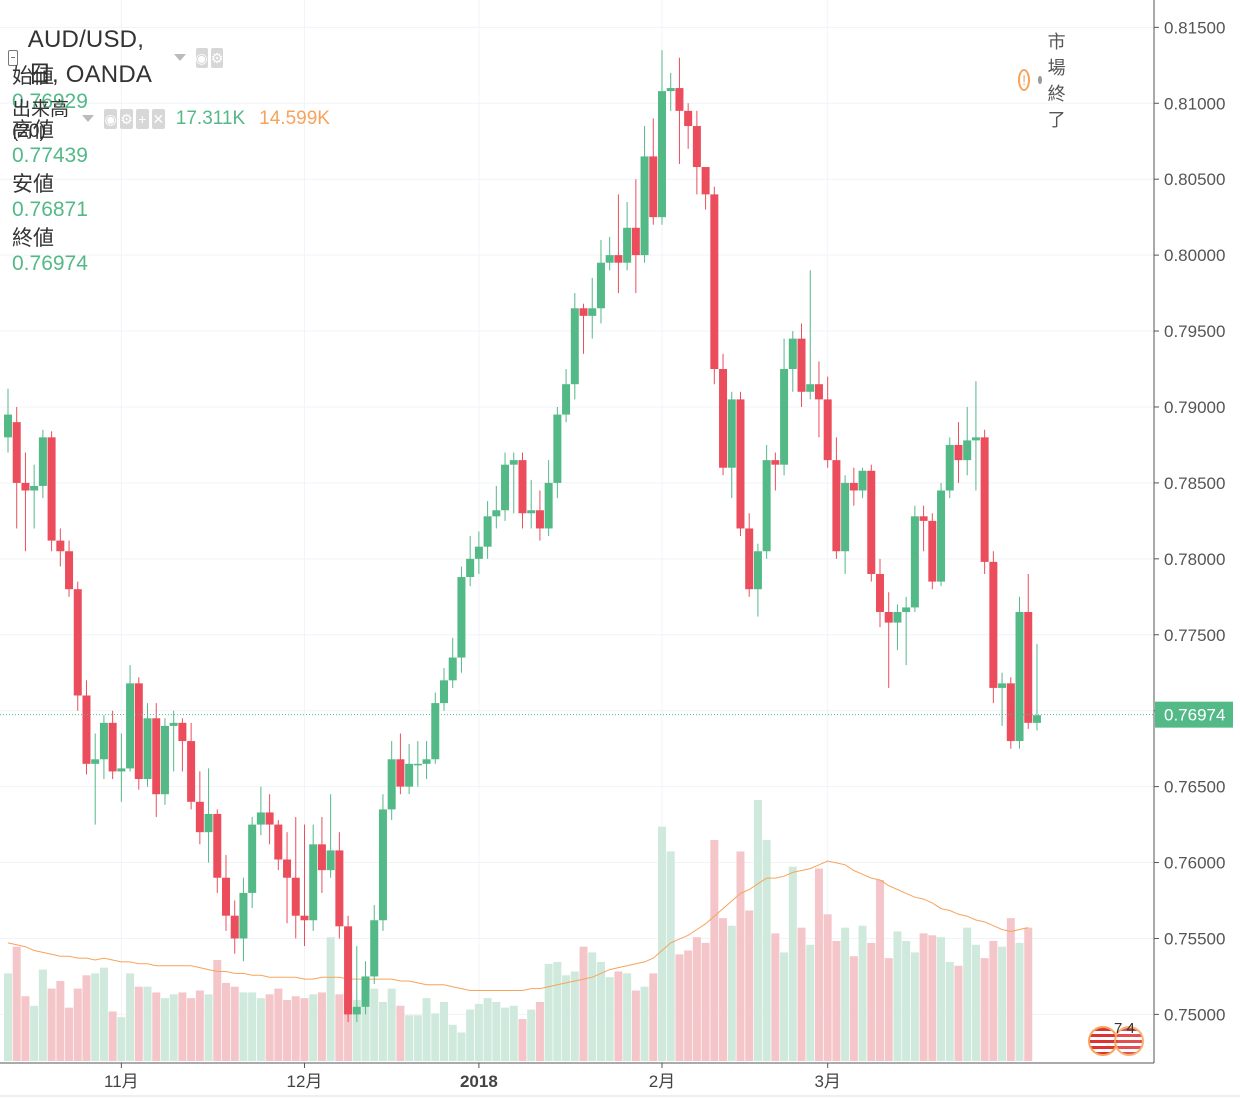 The height and width of the screenshot is (1104, 1240). Describe the element at coordinates (210, 118) in the screenshot. I see `volume-value: 17.311K` at that location.